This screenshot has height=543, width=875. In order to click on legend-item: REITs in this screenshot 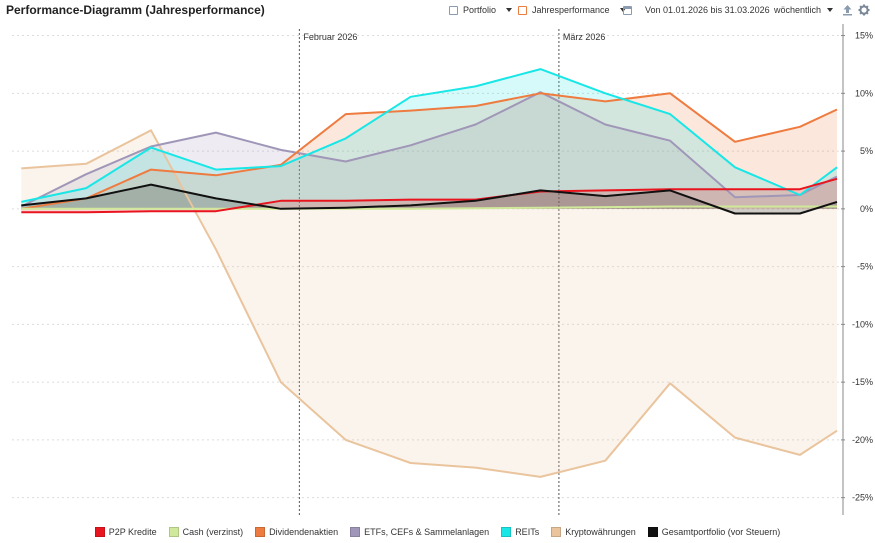, I will do `click(520, 532)`.